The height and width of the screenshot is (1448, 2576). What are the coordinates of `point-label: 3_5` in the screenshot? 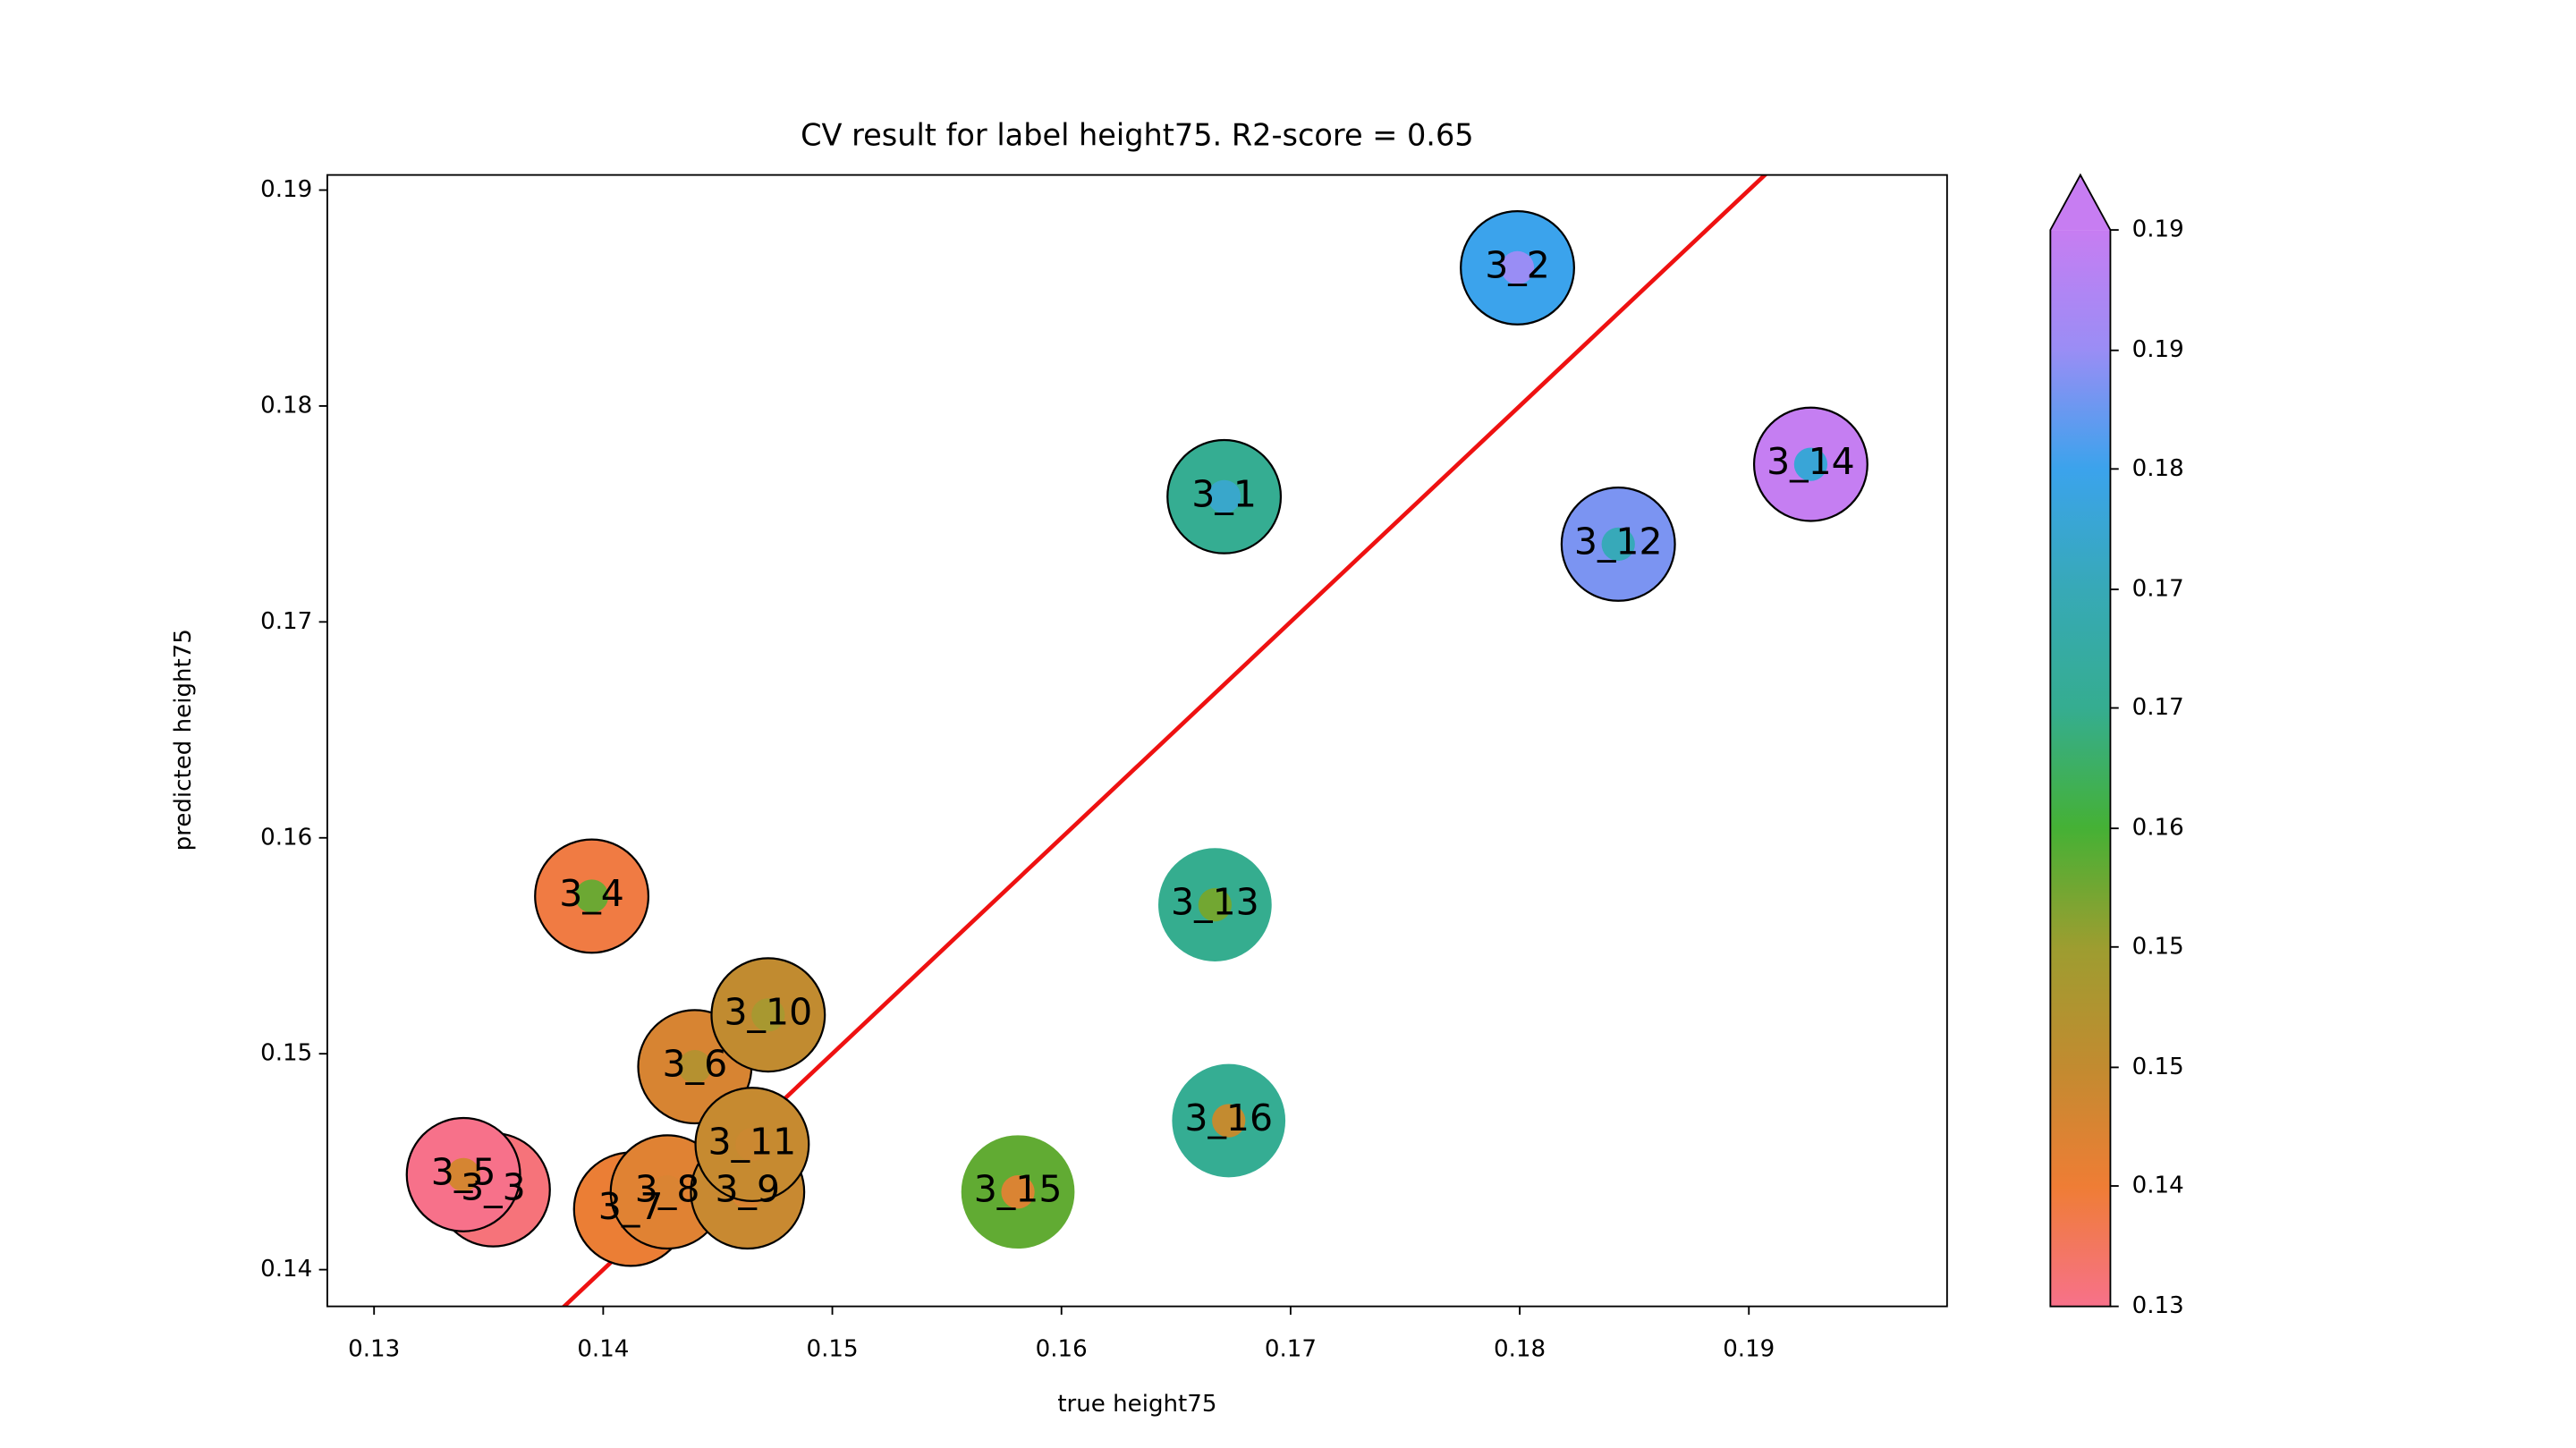 It's located at (463, 1171).